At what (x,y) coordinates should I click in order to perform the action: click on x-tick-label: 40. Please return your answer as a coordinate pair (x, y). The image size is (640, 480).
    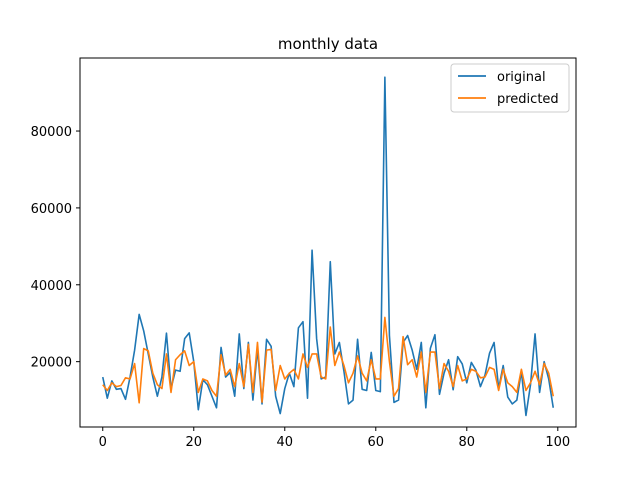
    Looking at the image, I should click on (284, 442).